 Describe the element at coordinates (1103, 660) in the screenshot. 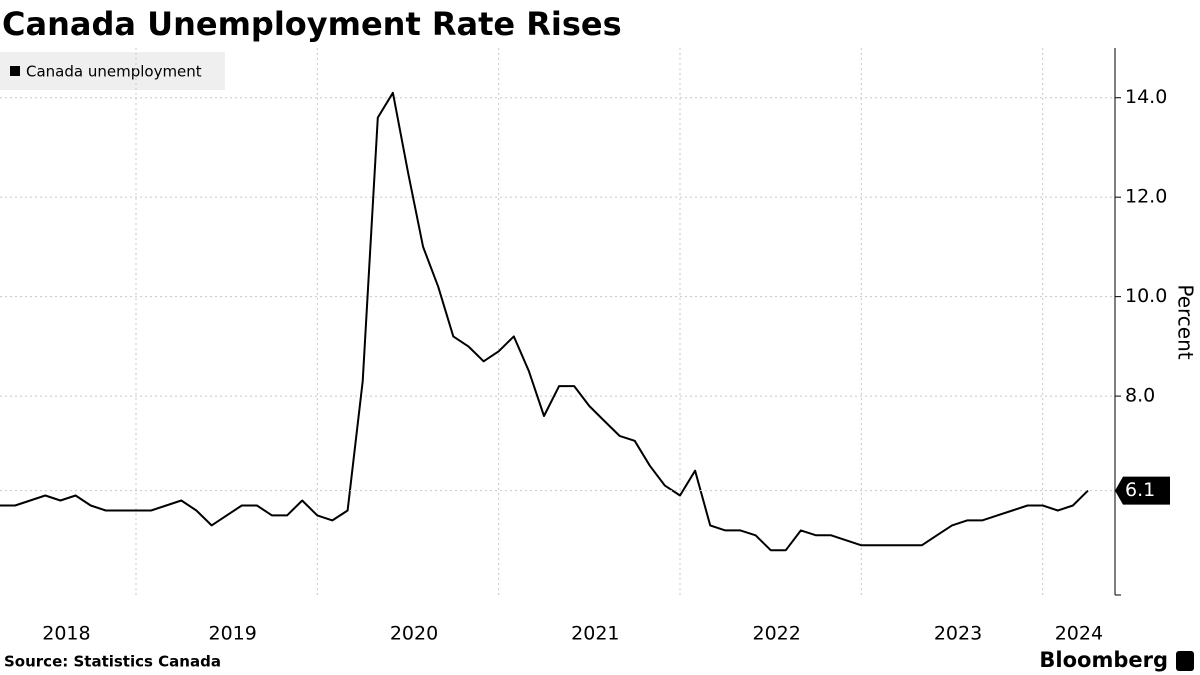

I see `brand: Bloomberg` at that location.